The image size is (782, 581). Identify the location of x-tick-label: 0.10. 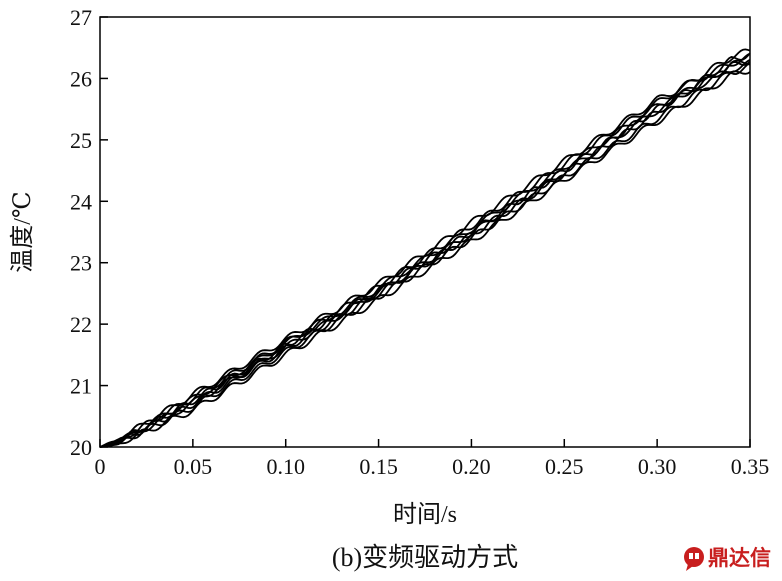
(285, 466).